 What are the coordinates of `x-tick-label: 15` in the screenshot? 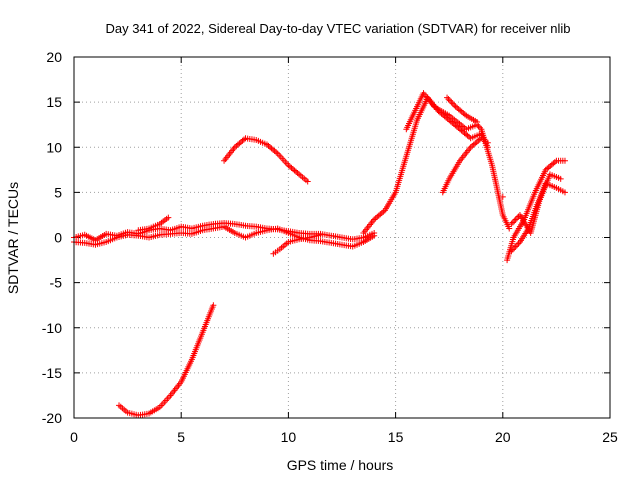 It's located at (396, 437).